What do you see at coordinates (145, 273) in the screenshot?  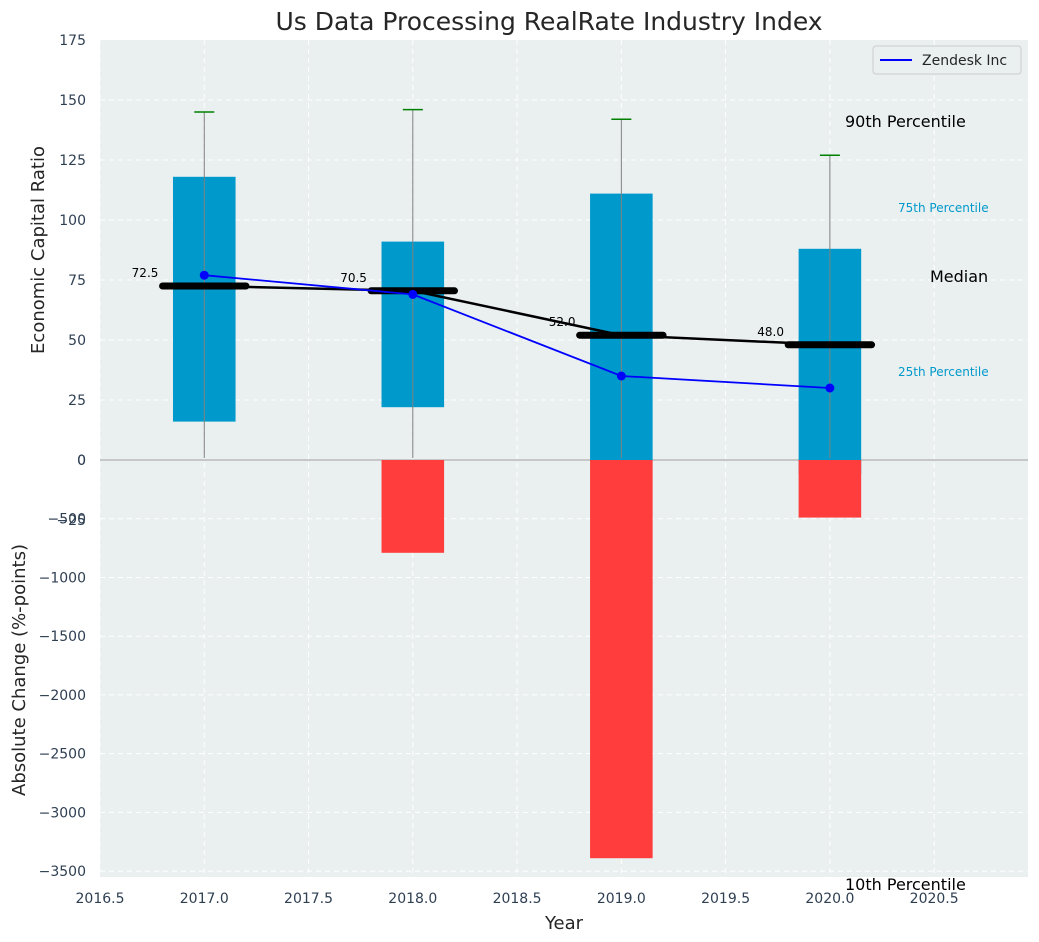 I see `median-value-label: 72.5` at bounding box center [145, 273].